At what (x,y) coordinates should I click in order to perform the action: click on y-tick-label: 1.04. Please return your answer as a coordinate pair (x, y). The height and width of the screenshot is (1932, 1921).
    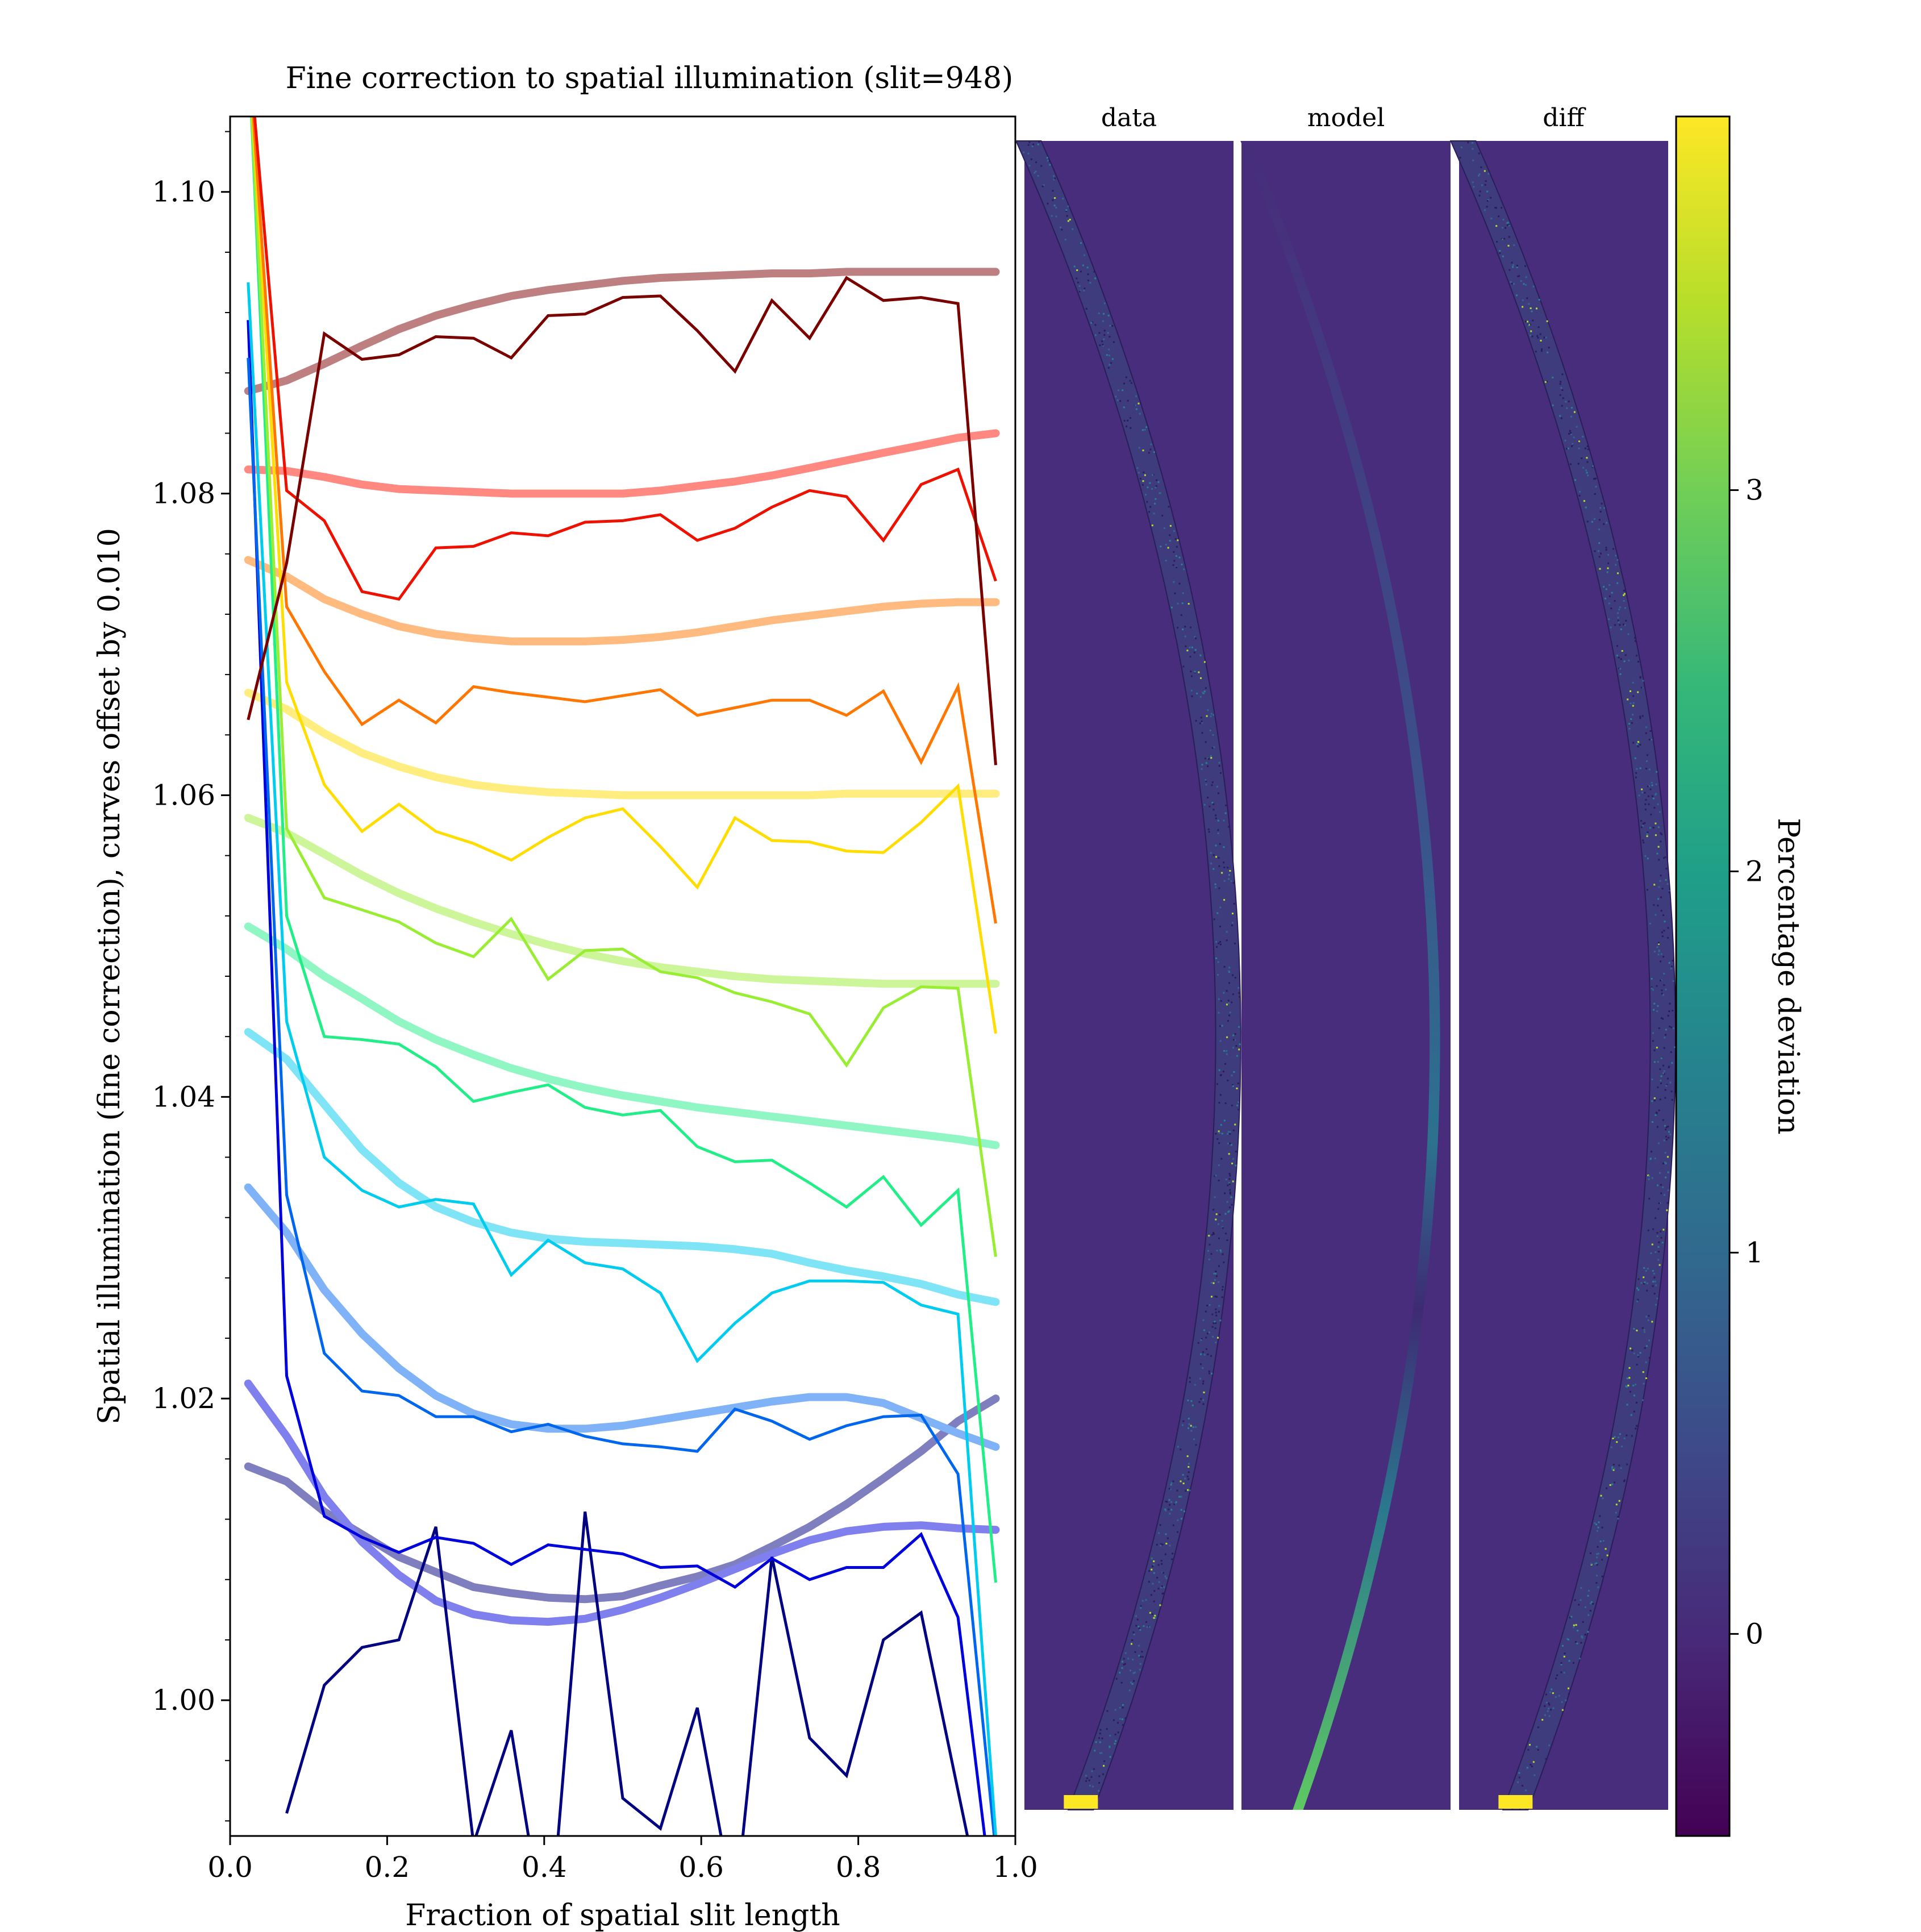
    Looking at the image, I should click on (184, 1096).